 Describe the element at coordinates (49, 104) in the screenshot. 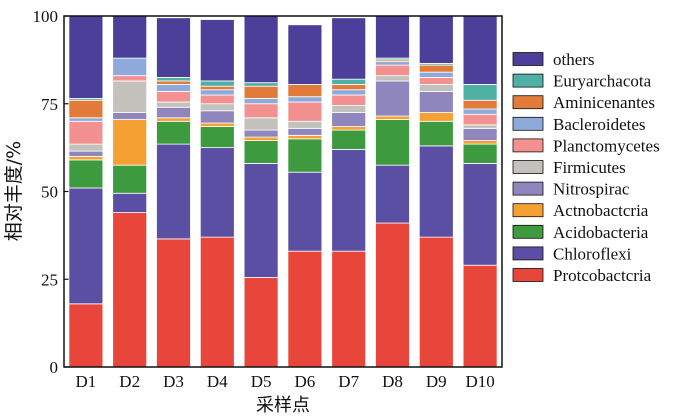

I see `y-tick-label: 75` at that location.